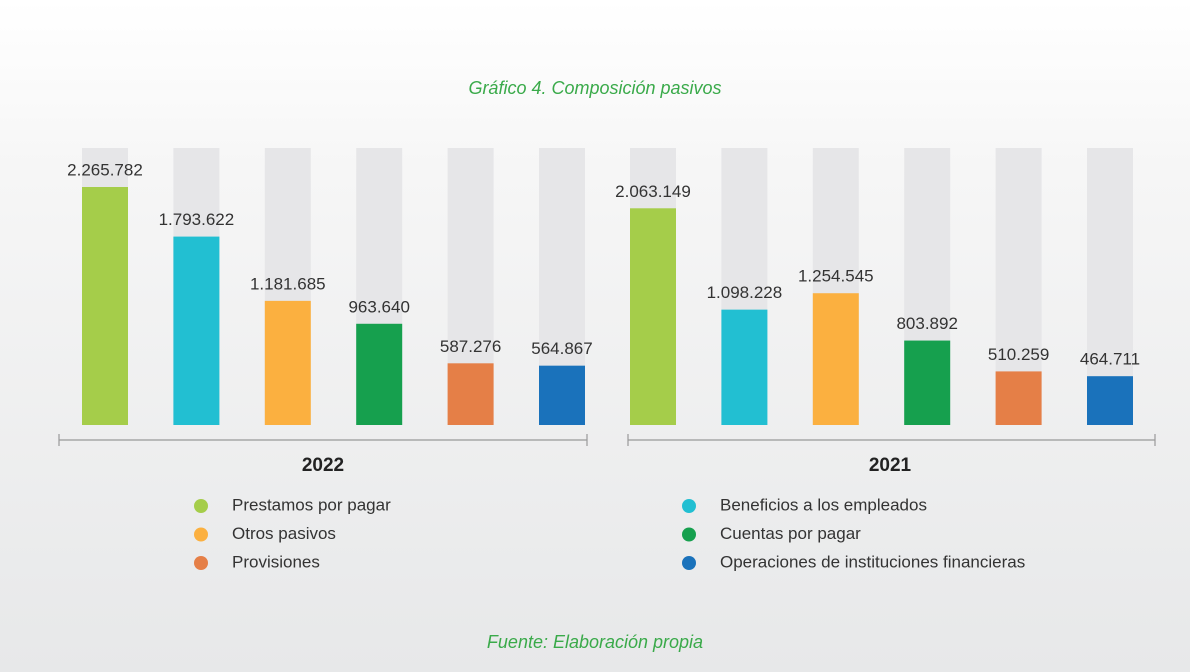 The height and width of the screenshot is (672, 1190). Describe the element at coordinates (872, 561) in the screenshot. I see `legend-label: Operaciones de instituciones financieras` at that location.